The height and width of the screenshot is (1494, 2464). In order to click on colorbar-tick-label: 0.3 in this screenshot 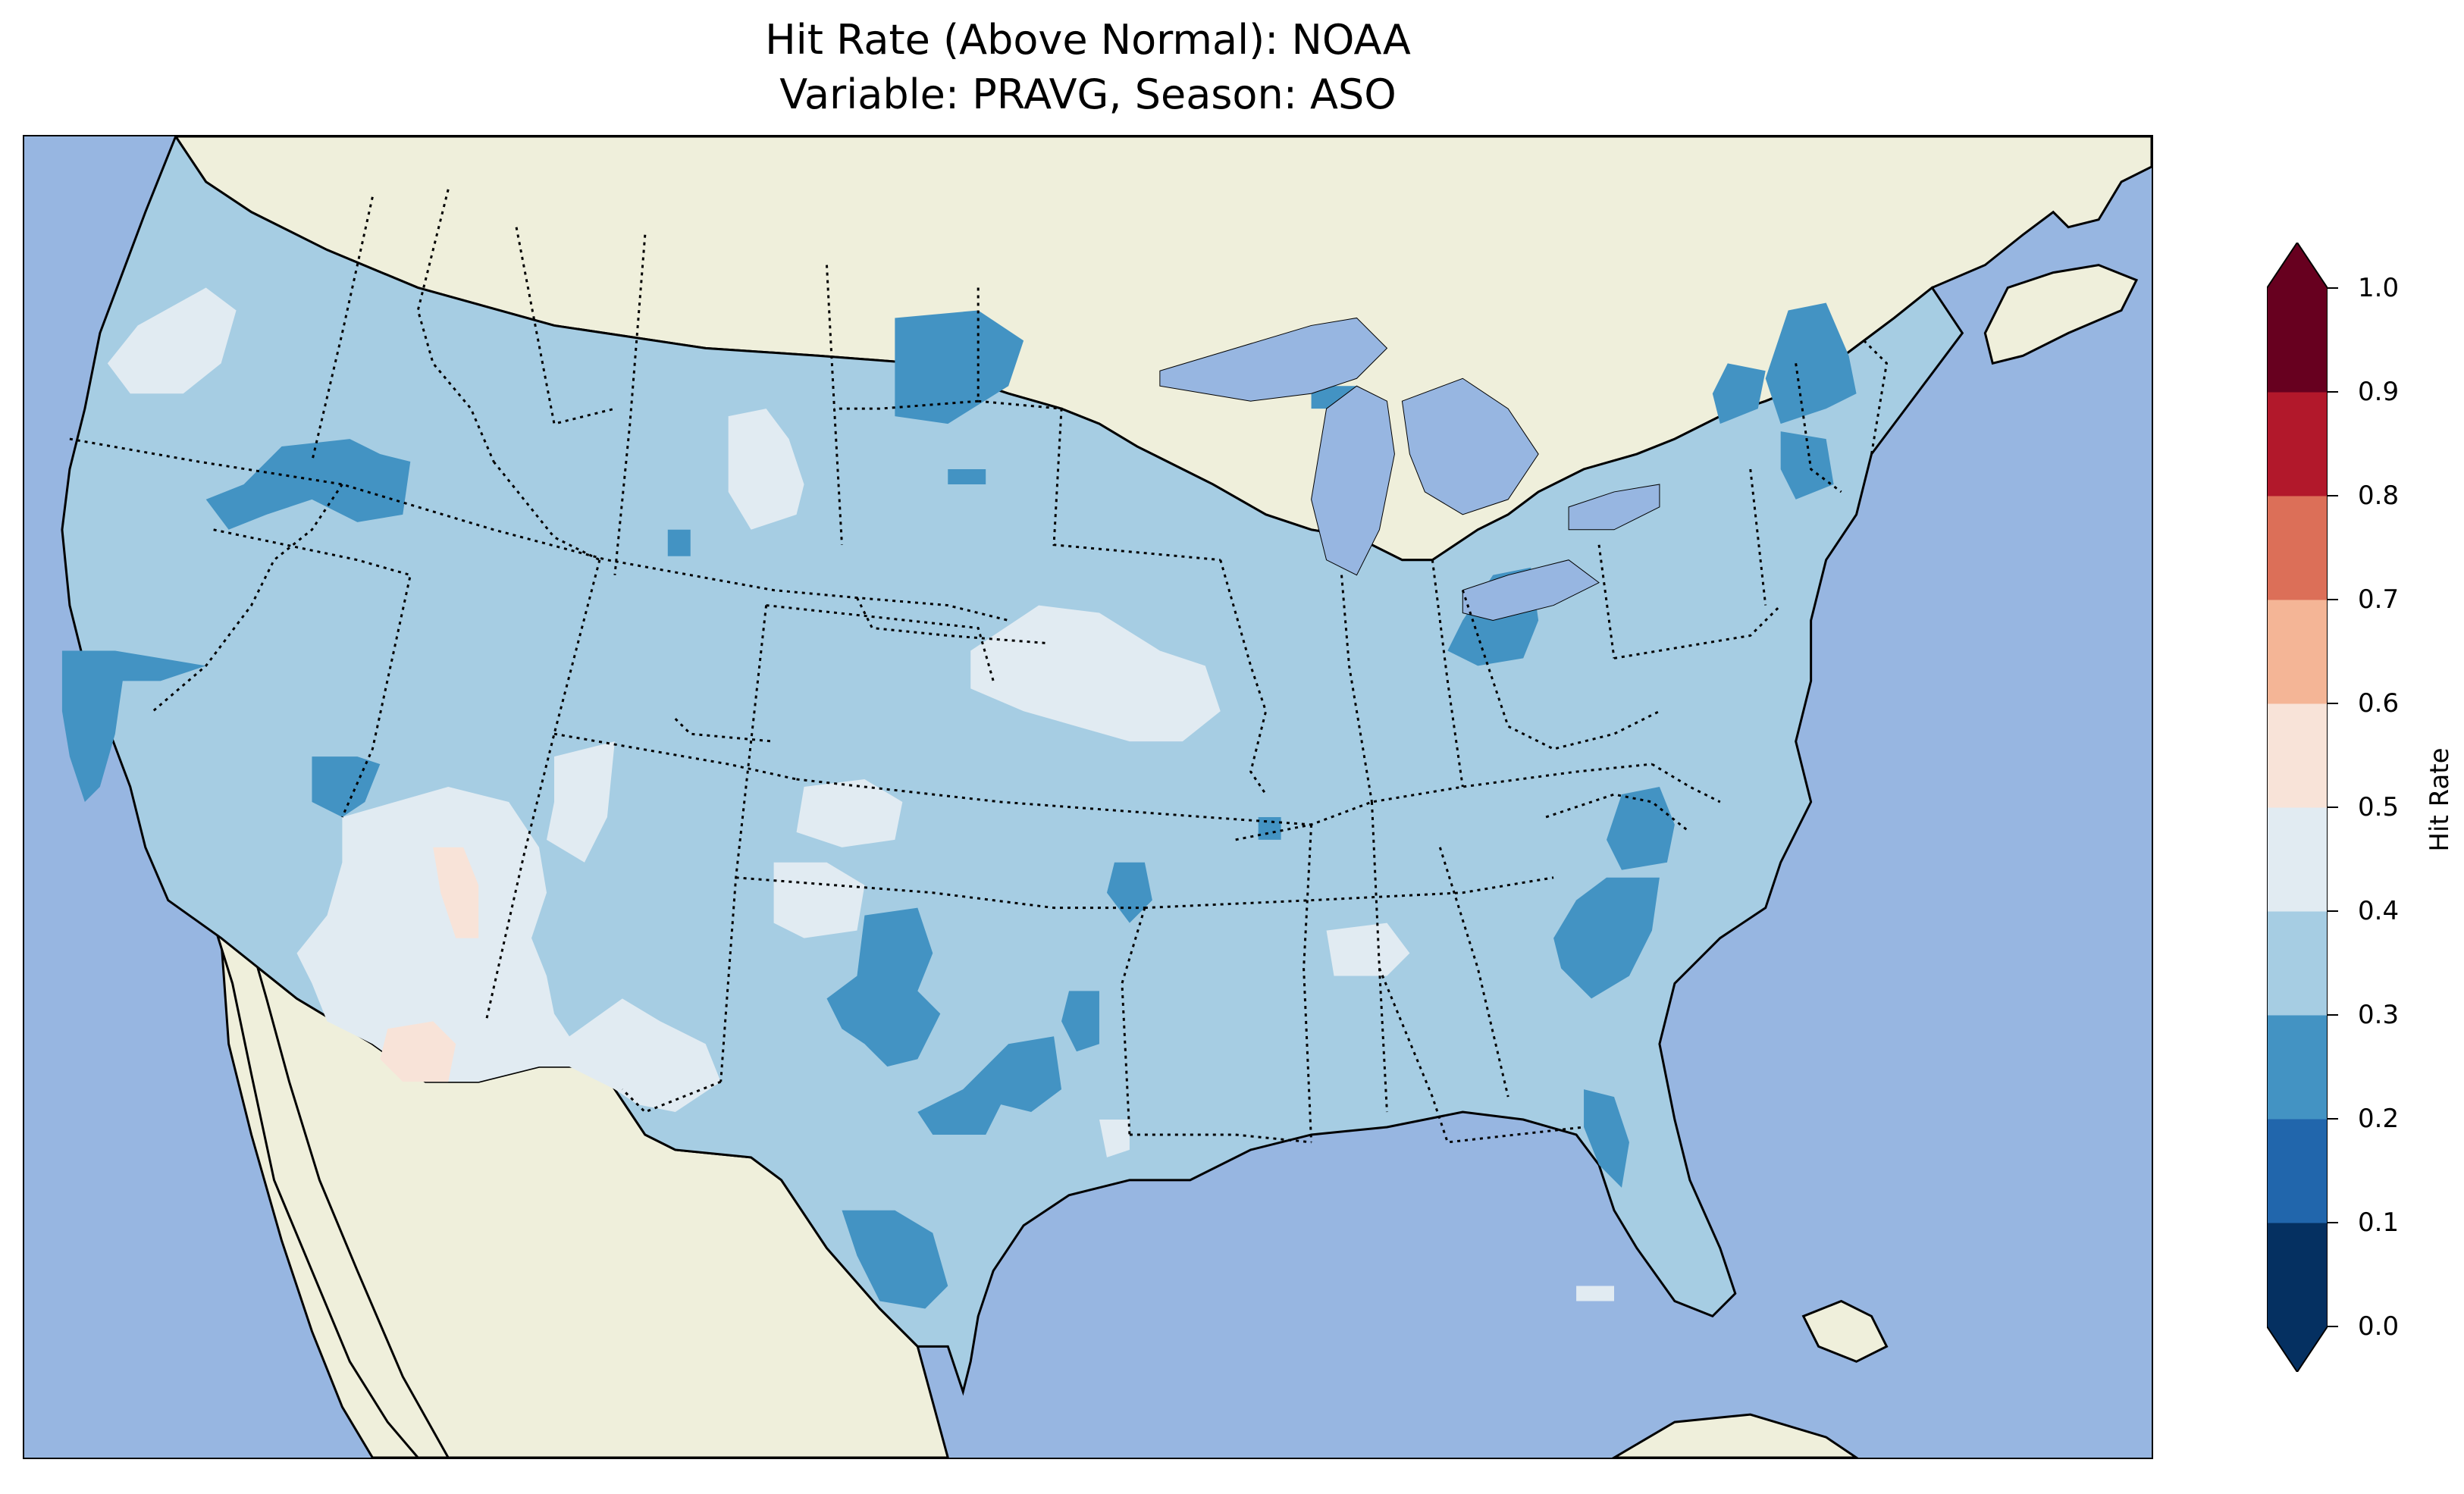, I will do `click(2379, 1015)`.